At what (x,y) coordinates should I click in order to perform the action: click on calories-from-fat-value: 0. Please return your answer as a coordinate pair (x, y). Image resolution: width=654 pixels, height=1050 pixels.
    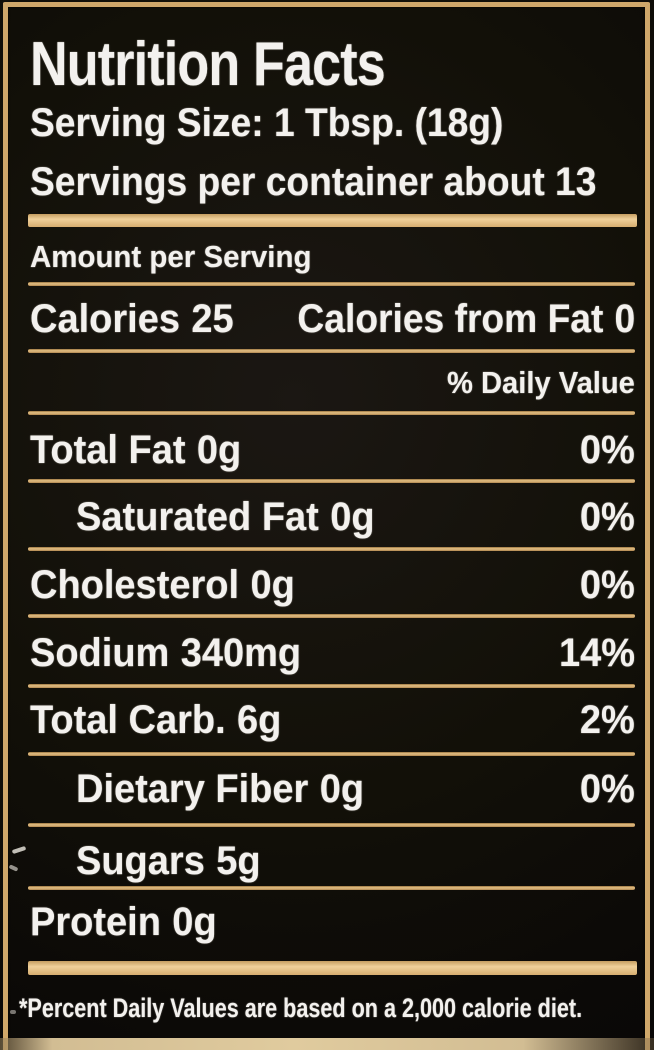
    Looking at the image, I should click on (624, 319).